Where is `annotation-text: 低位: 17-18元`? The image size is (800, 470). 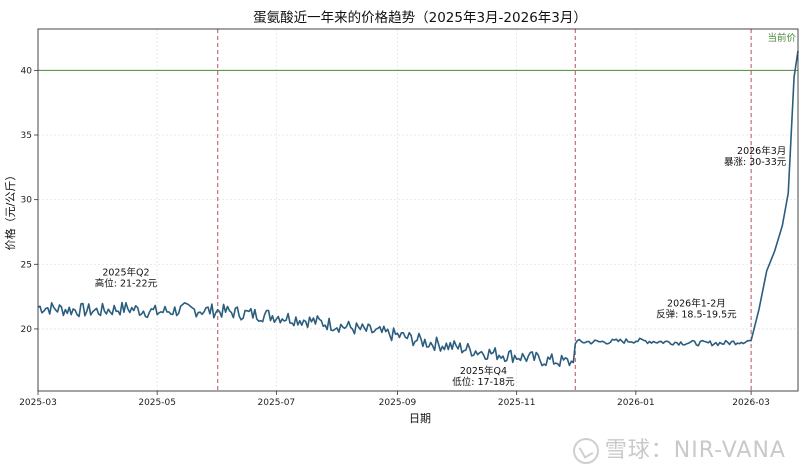
annotation-text: 低位: 17-18元 is located at coordinates (483, 382).